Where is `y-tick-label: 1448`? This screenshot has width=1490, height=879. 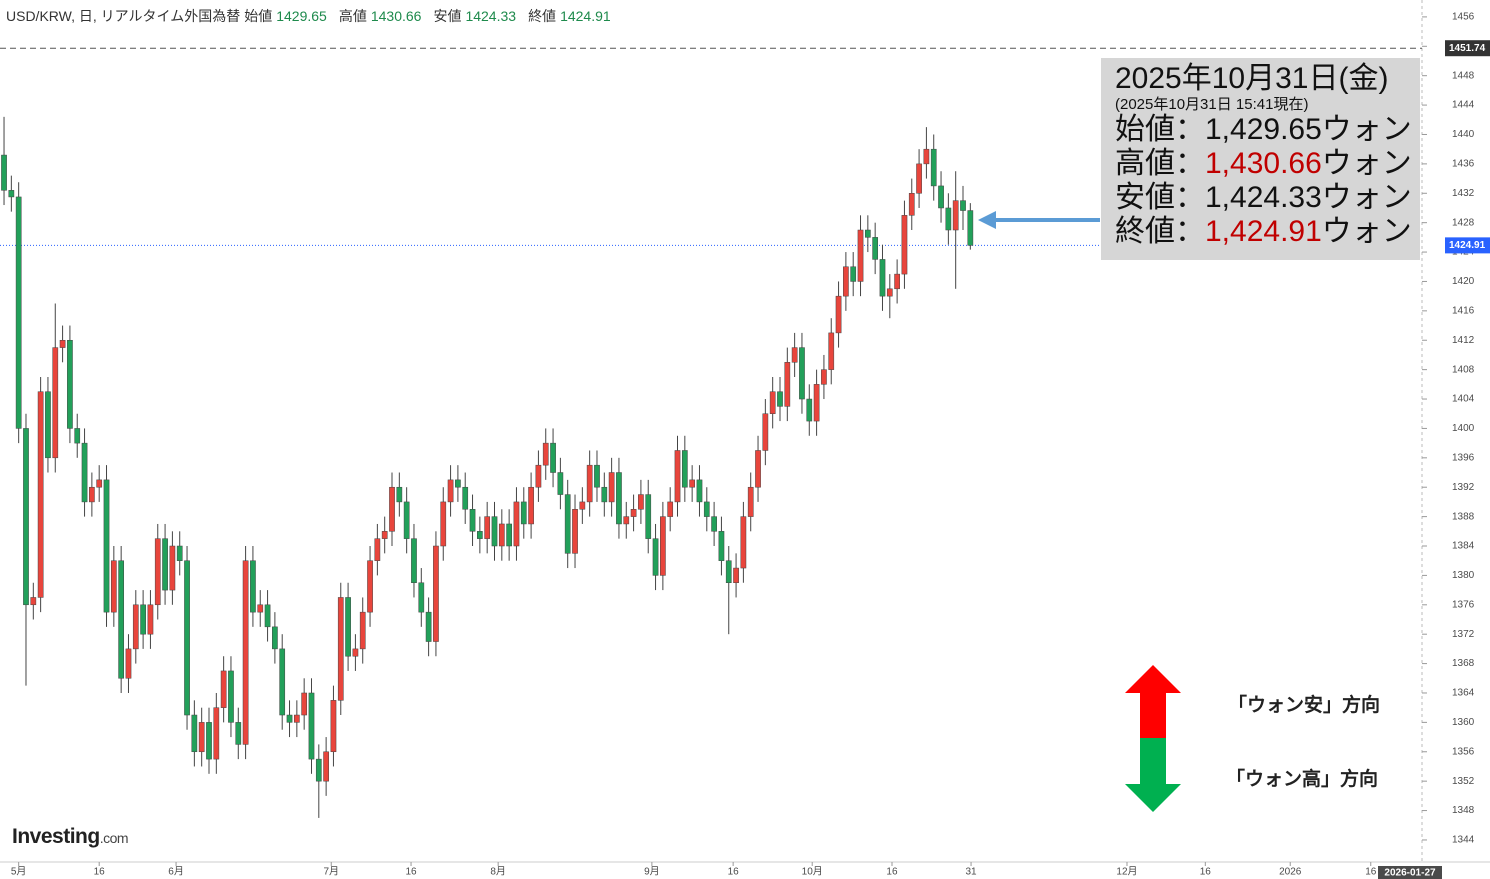
y-tick-label: 1448 is located at coordinates (1463, 75).